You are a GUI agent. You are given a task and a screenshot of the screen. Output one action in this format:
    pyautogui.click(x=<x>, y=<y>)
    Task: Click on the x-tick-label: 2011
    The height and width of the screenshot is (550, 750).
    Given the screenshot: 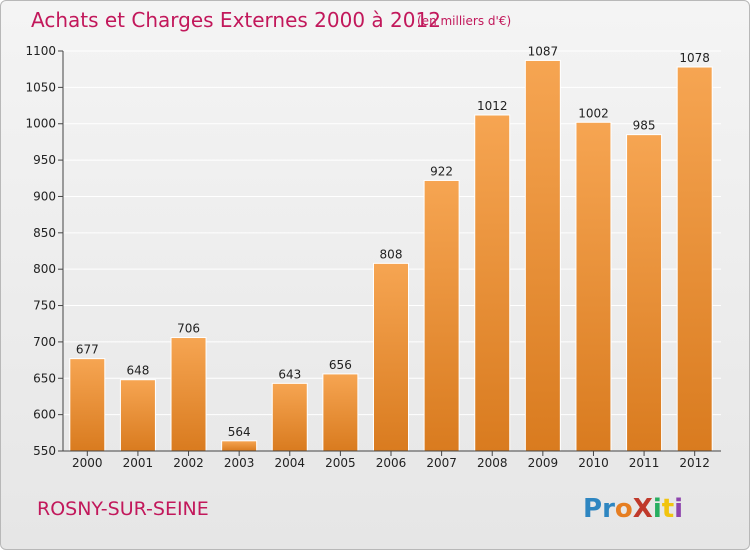 What is the action you would take?
    pyautogui.click(x=644, y=463)
    